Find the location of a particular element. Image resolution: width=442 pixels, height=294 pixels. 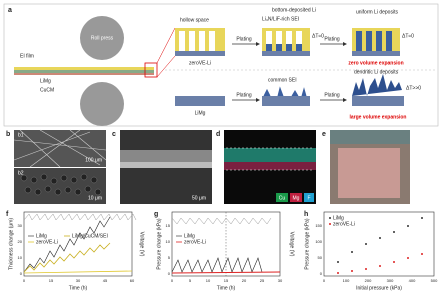

y-tick-label: 15 is located at coordinates (168, 225).